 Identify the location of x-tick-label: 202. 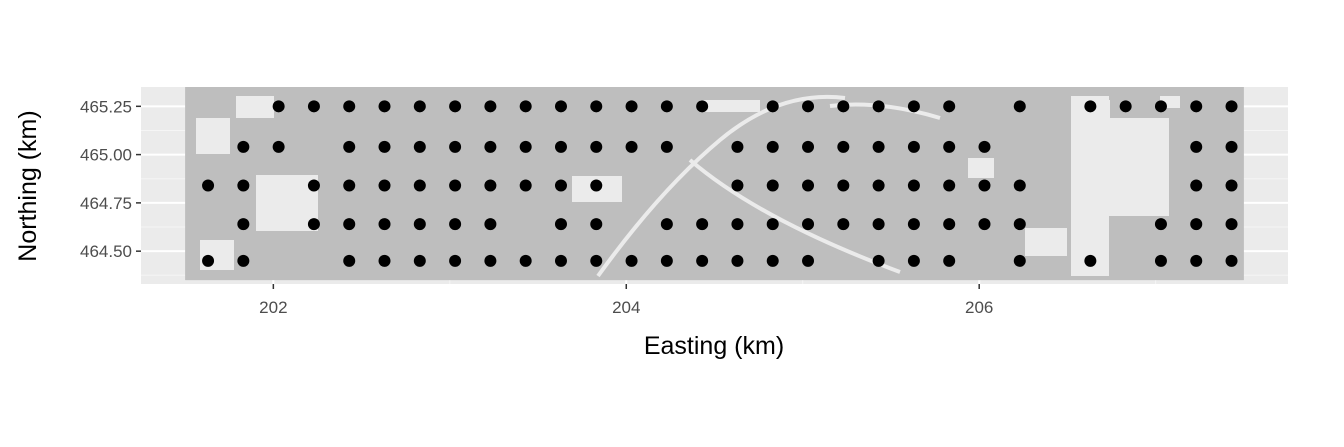
(273, 307).